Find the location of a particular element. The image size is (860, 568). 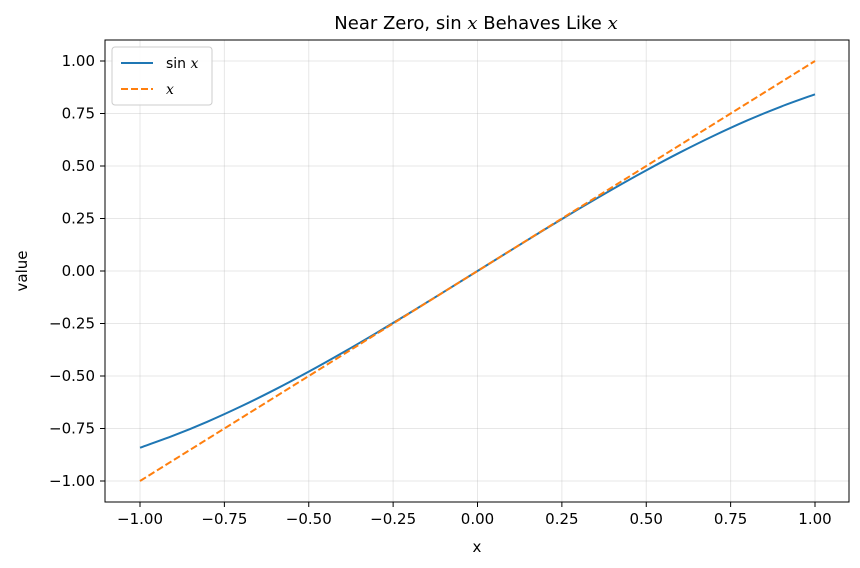

y-axis: −1.00 −0.75 −0.50 −0.25 0.00 0.25 0.50 0.75 1.00 is located at coordinates (77, 271).